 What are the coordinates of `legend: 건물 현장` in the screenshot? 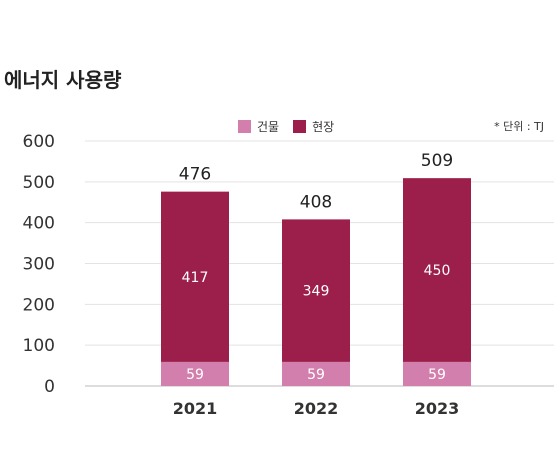 It's located at (293, 126).